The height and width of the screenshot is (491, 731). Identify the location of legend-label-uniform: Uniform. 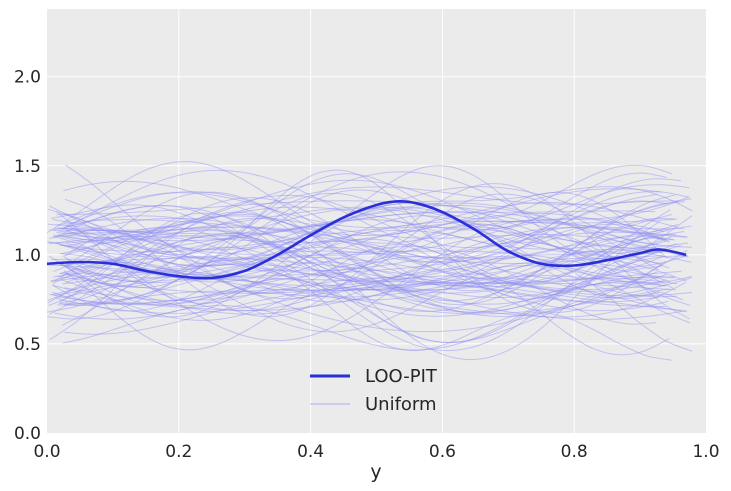
(401, 404).